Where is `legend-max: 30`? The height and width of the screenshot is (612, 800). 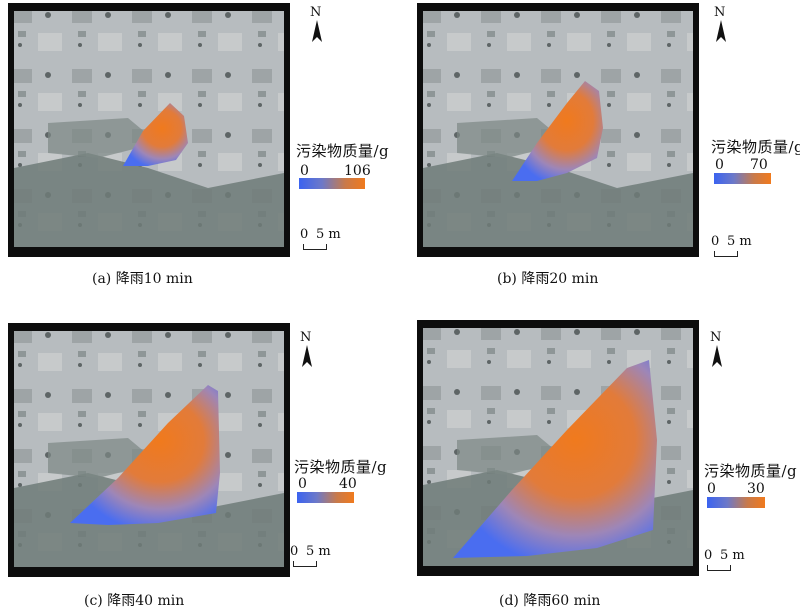 legend-max: 30 is located at coordinates (756, 489).